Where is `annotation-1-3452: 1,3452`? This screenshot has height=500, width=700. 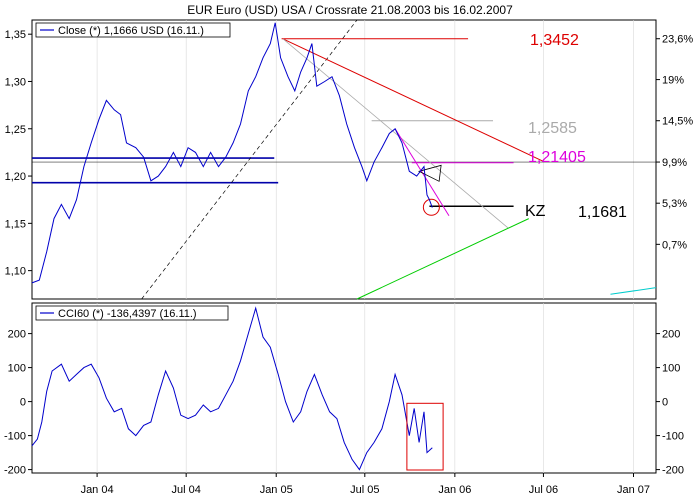
annotation-1-3452: 1,3452 is located at coordinates (554, 40).